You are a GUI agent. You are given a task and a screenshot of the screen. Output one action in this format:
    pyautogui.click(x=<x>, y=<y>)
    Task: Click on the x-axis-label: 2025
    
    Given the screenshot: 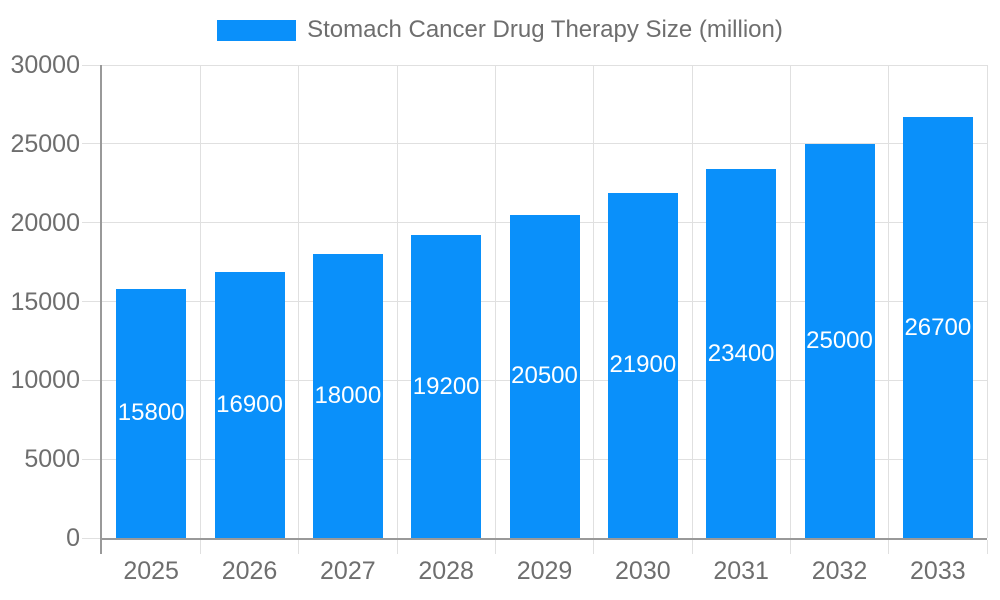 What is the action you would take?
    pyautogui.click(x=151, y=571)
    